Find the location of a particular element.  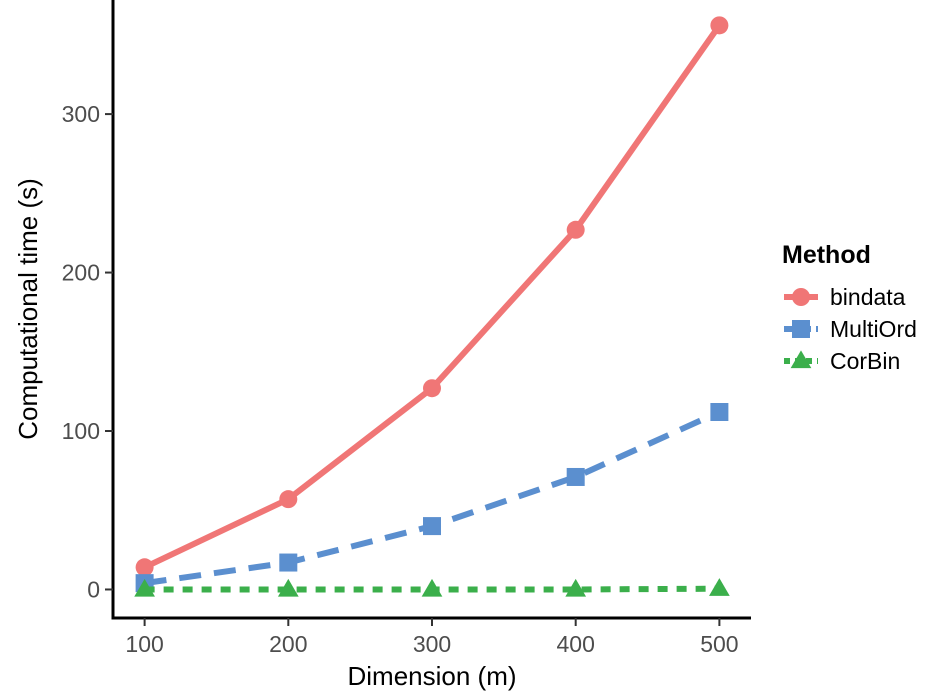

legend-item-multiord: MultiOrd is located at coordinates (850, 329).